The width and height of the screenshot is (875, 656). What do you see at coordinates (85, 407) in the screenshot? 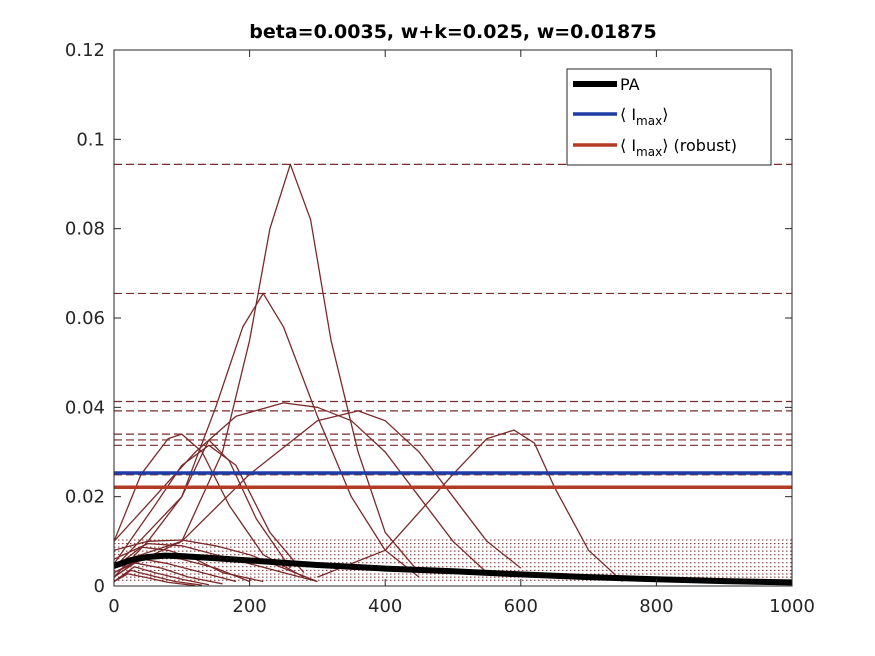
I see `y-tick-label: 0.04` at bounding box center [85, 407].